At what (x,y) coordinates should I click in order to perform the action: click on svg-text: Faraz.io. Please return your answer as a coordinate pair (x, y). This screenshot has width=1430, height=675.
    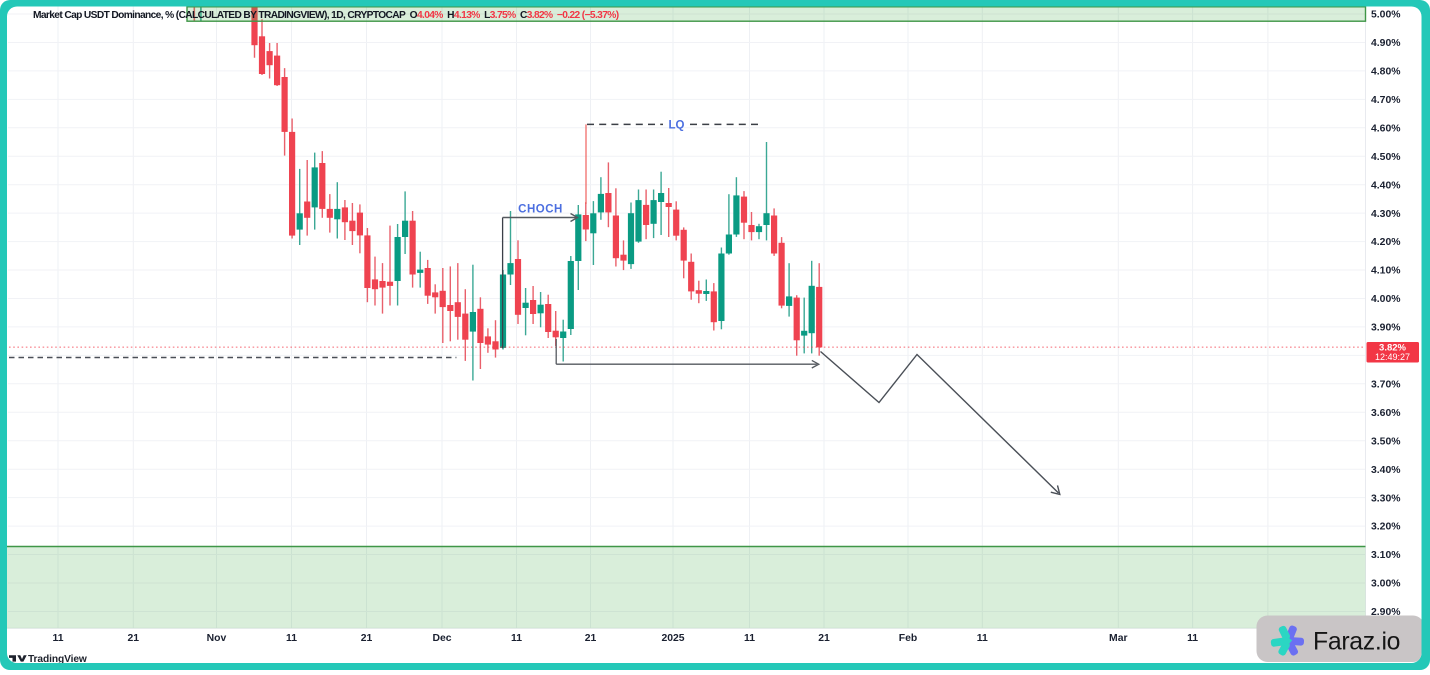
    Looking at the image, I should click on (1356, 642).